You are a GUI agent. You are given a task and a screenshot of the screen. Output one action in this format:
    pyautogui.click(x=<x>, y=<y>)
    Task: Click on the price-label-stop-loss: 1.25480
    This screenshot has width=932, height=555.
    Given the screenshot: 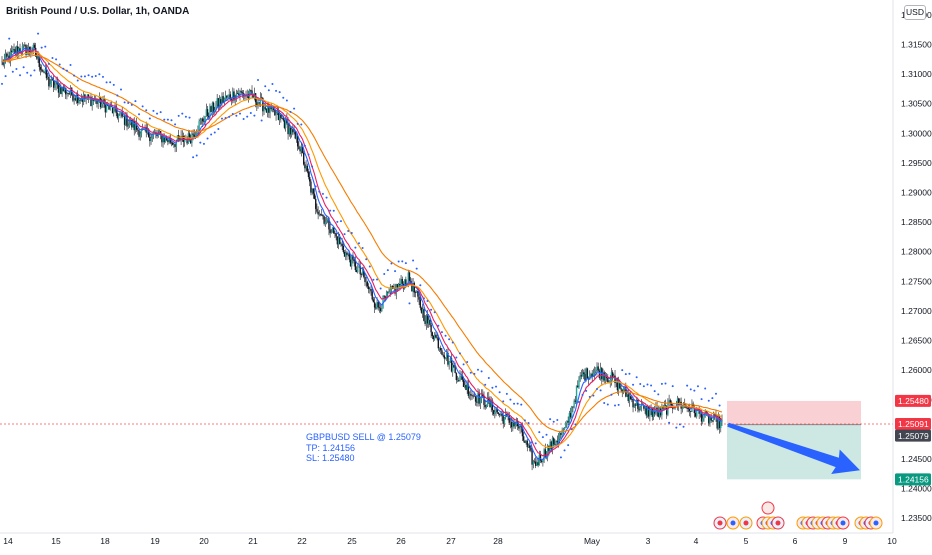 What is the action you would take?
    pyautogui.click(x=913, y=400)
    